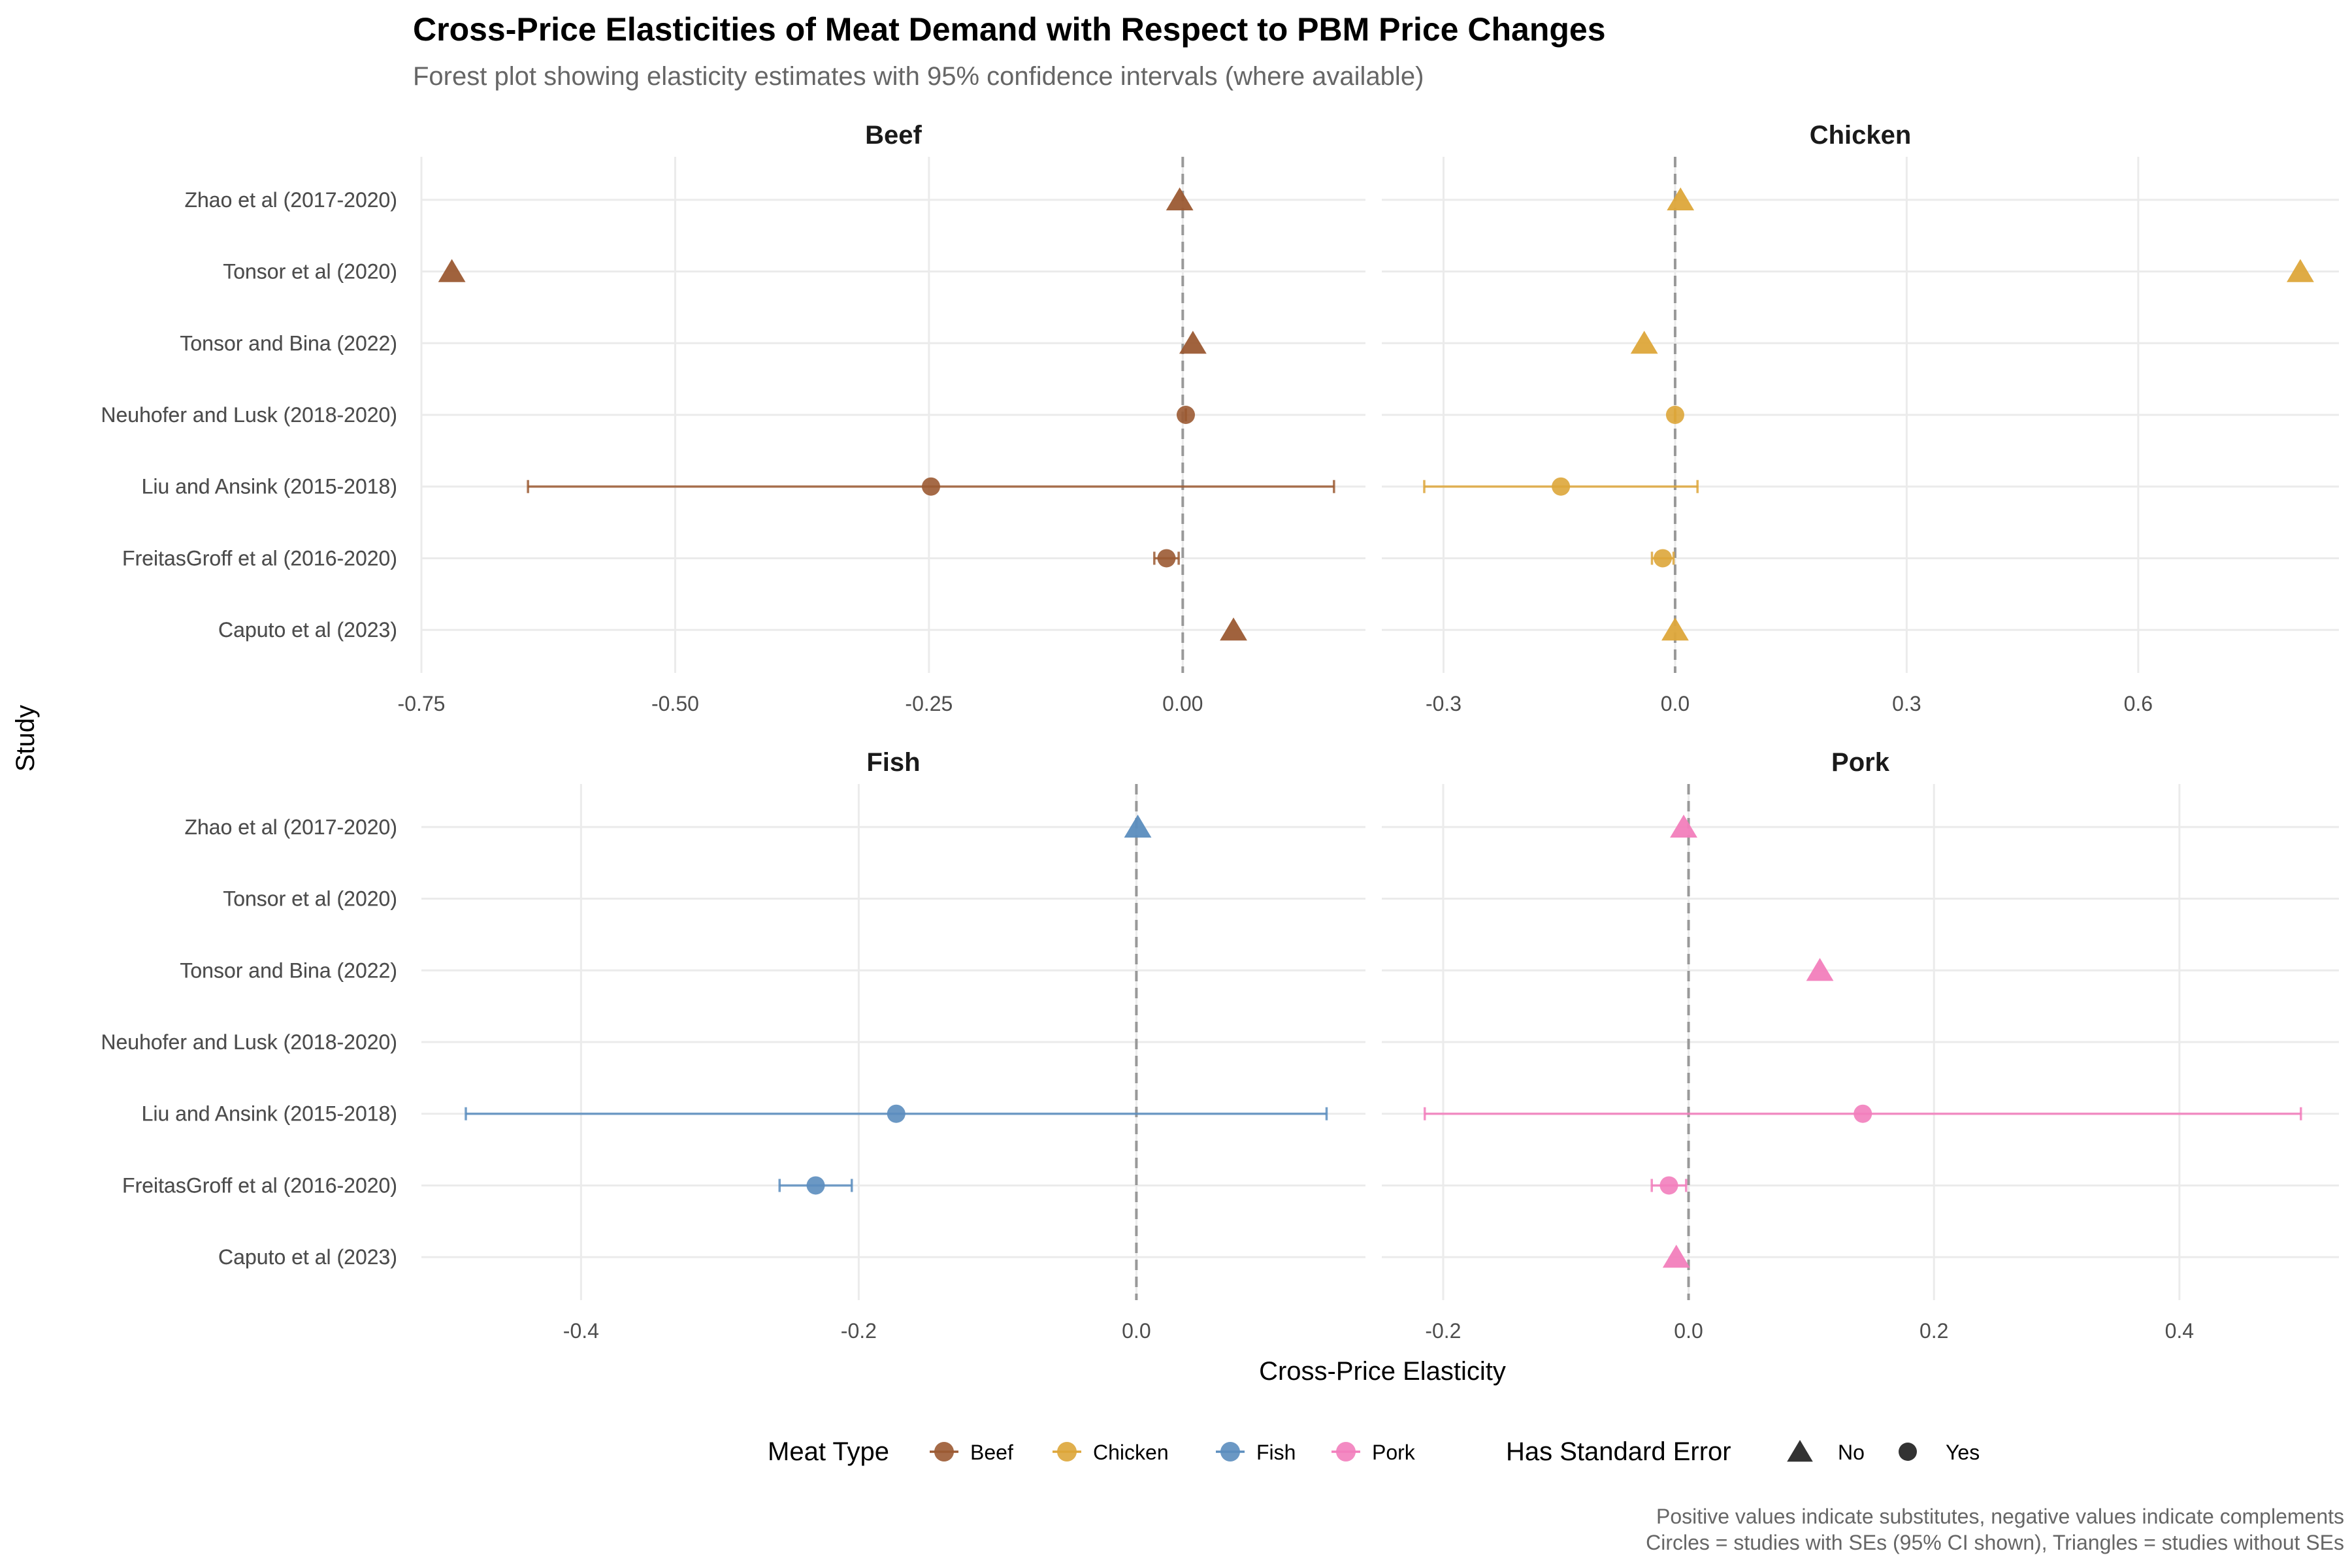 Image resolution: width=2352 pixels, height=1568 pixels. Describe the element at coordinates (675, 703) in the screenshot. I see `x-tick-label: -0.50` at that location.